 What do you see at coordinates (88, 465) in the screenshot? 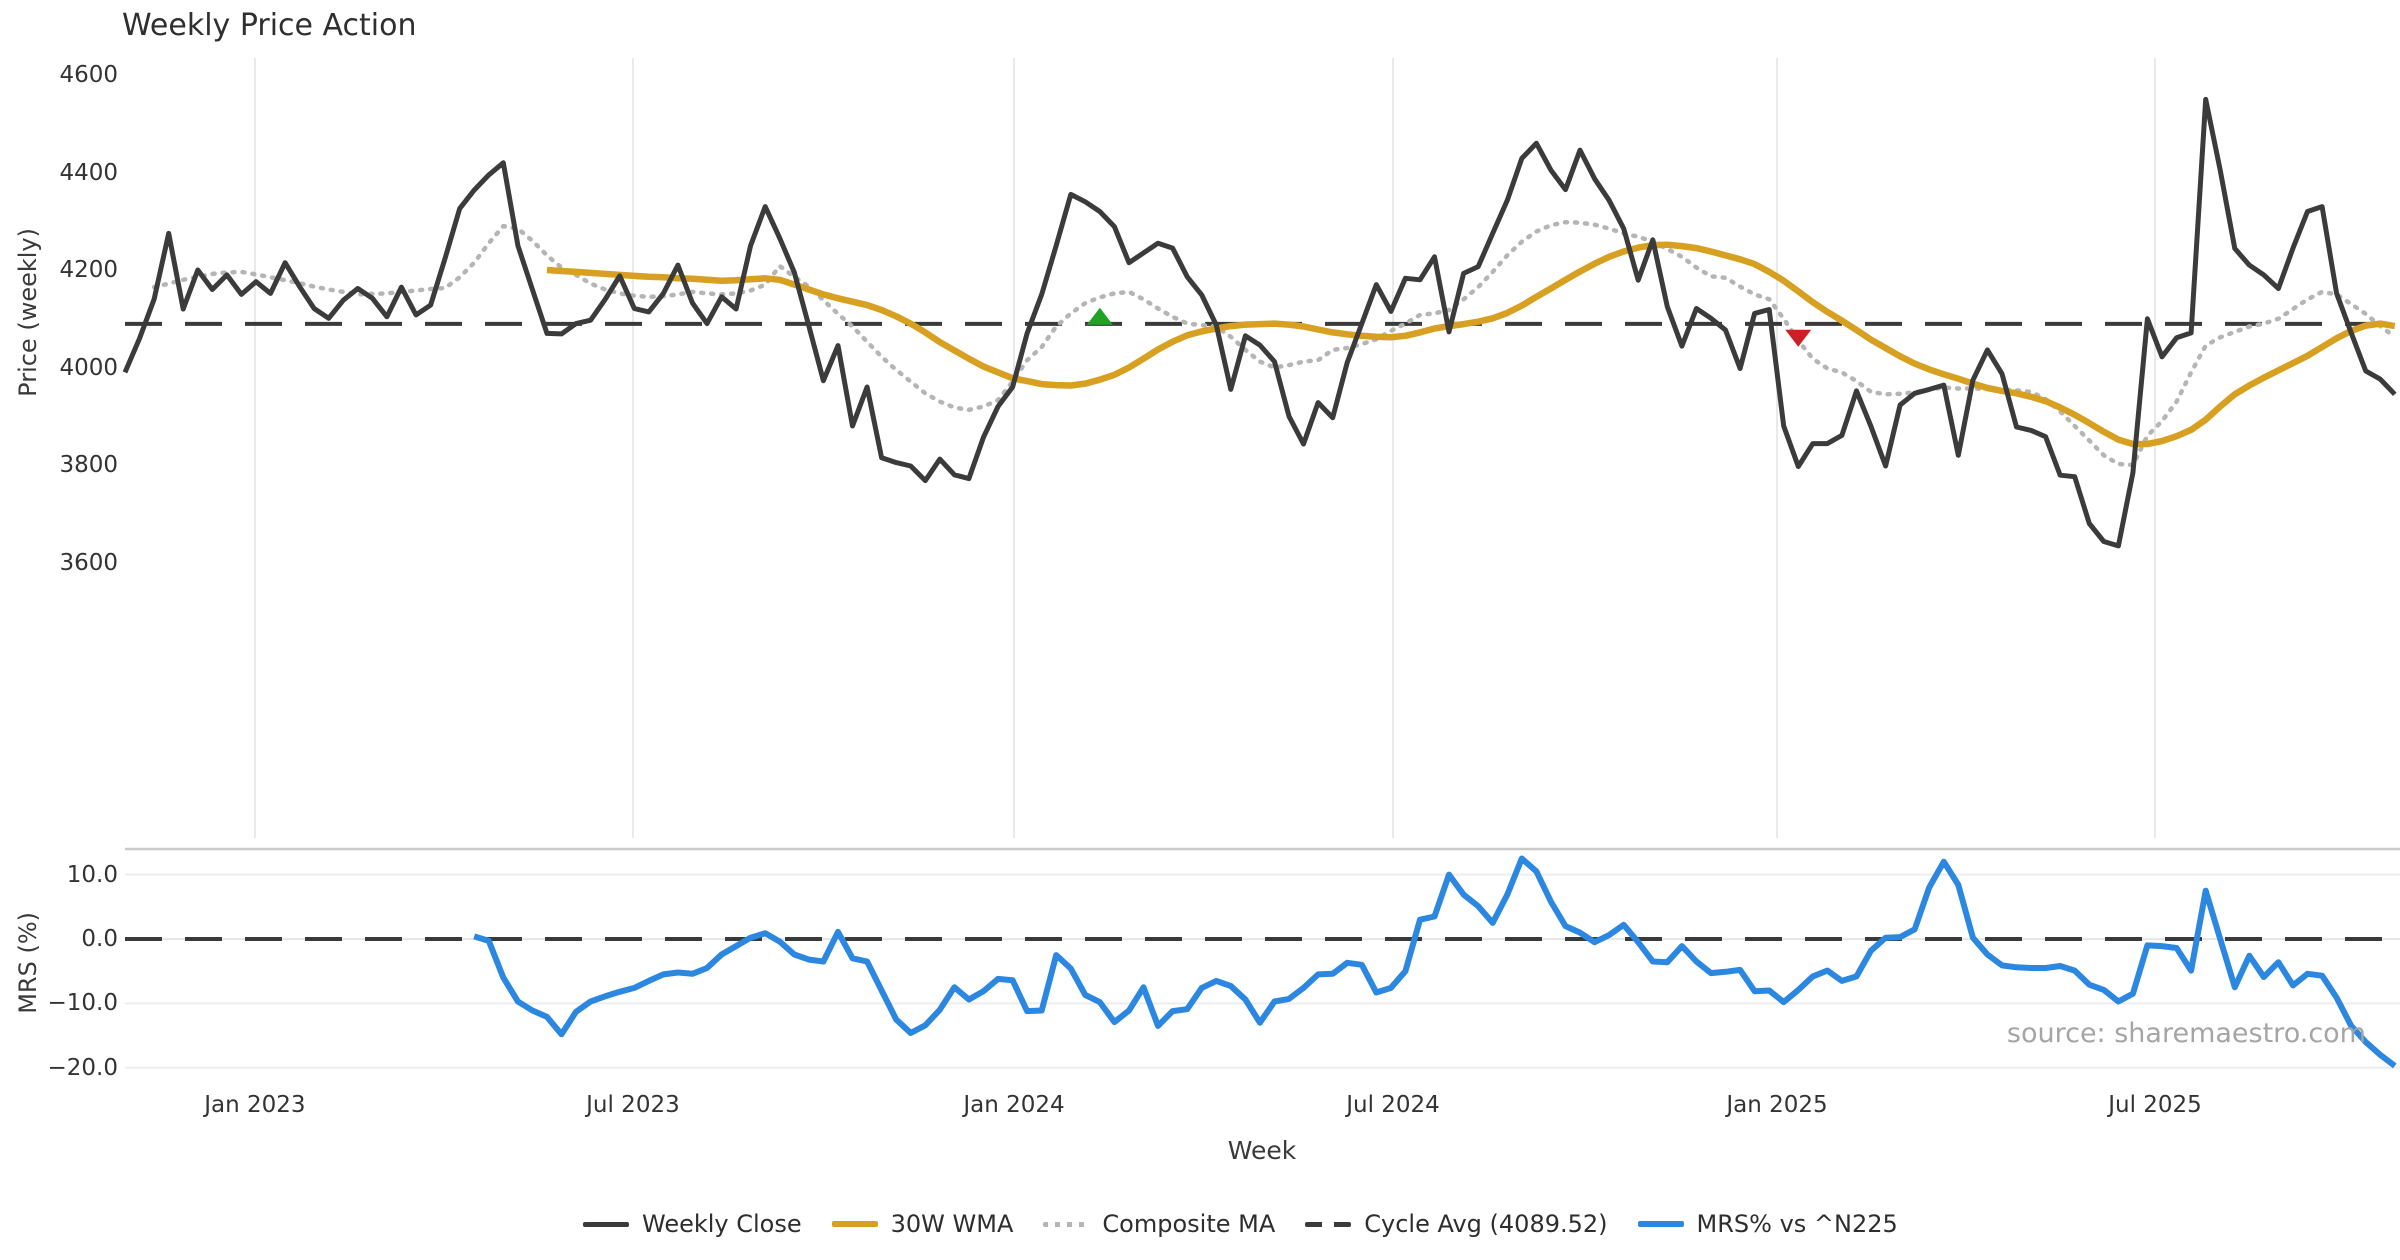
I see `price-tick-3800: 3800` at bounding box center [88, 465].